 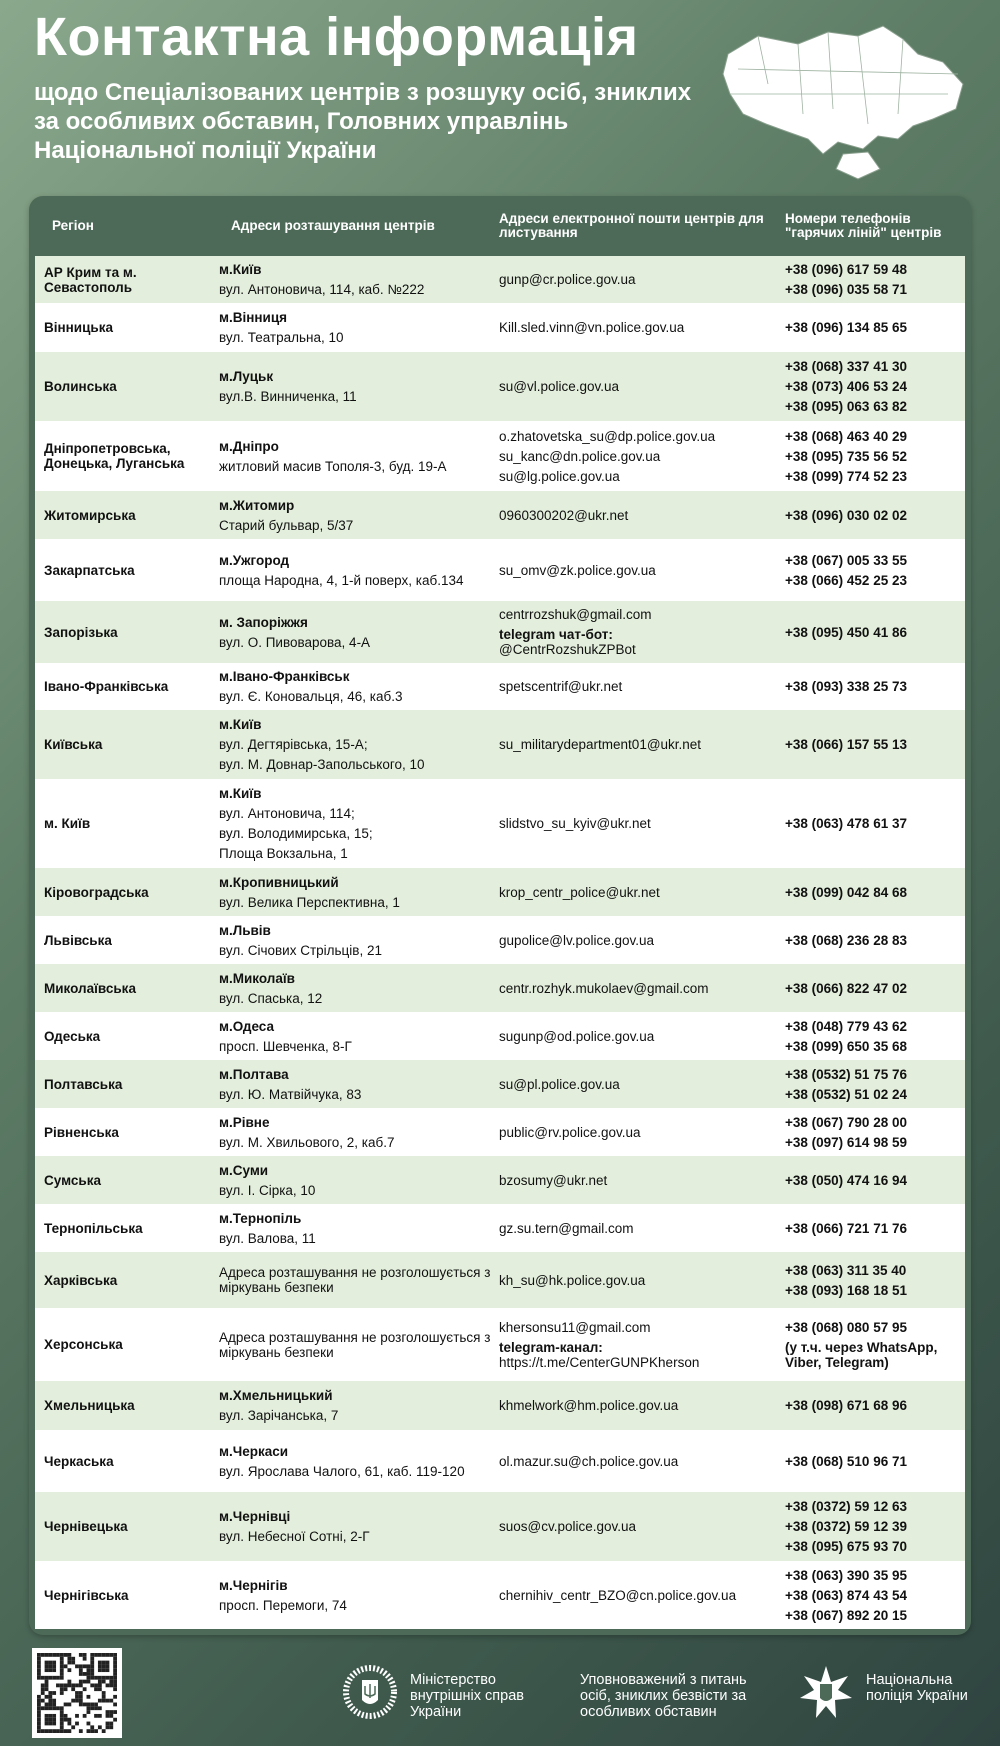 I want to click on email-link: su_militarydepartment01@ukr.net, so click(x=600, y=744).